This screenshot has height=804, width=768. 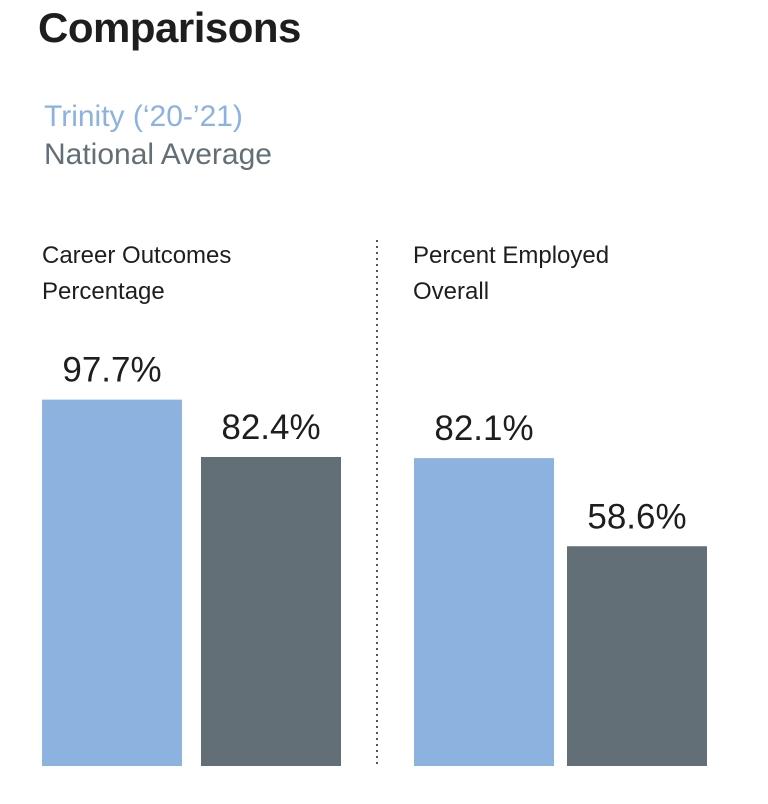 I want to click on data-label-national-0: 82.4%, so click(x=270, y=427).